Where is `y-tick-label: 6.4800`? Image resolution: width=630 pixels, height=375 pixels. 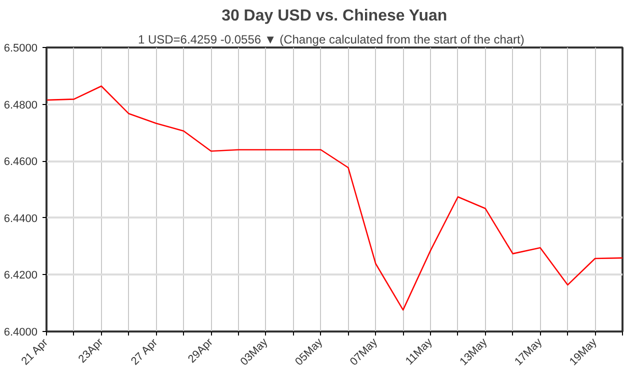
y-tick-label: 6.4800 is located at coordinates (21, 105).